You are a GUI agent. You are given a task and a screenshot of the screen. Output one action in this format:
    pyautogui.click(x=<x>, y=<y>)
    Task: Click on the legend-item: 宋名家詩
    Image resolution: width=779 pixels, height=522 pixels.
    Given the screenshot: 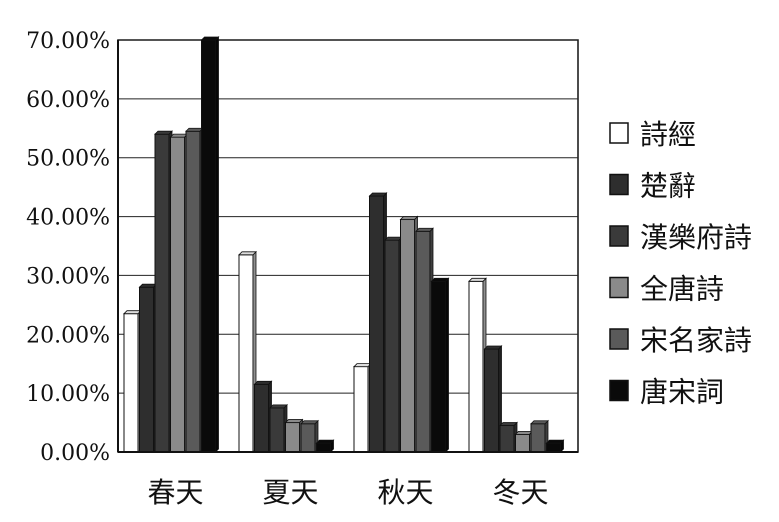 What is the action you would take?
    pyautogui.click(x=680, y=340)
    